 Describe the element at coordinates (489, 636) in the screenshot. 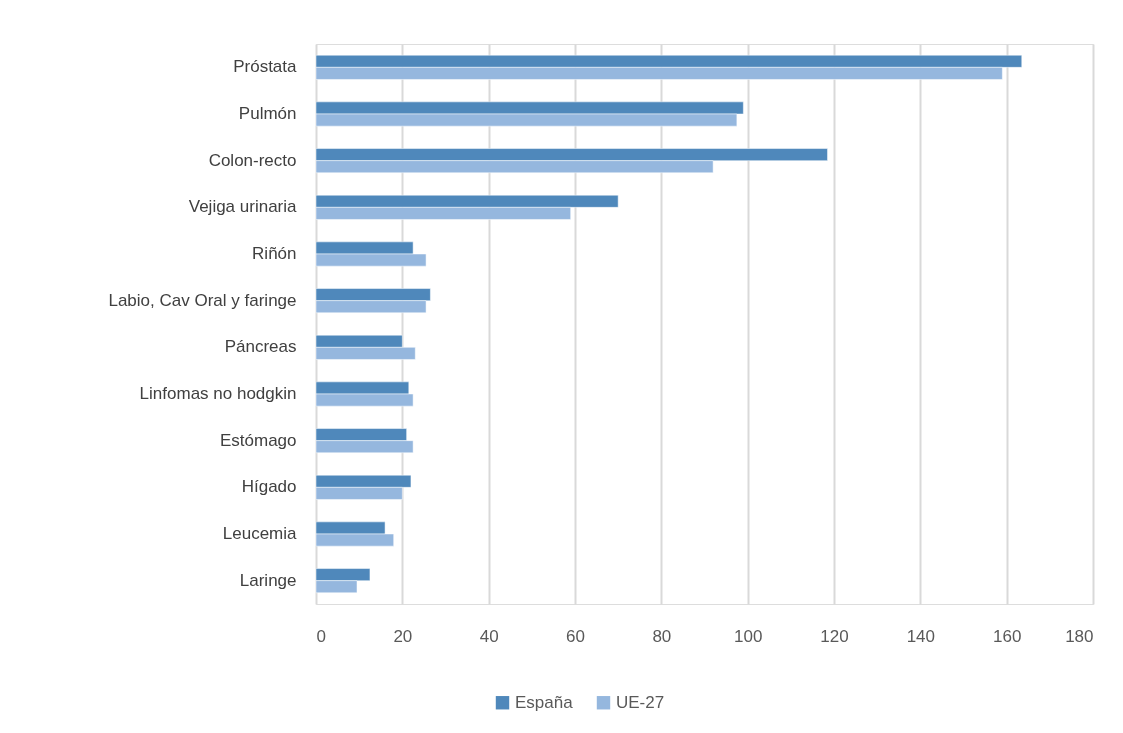

I see `x-tick-label: 40` at that location.